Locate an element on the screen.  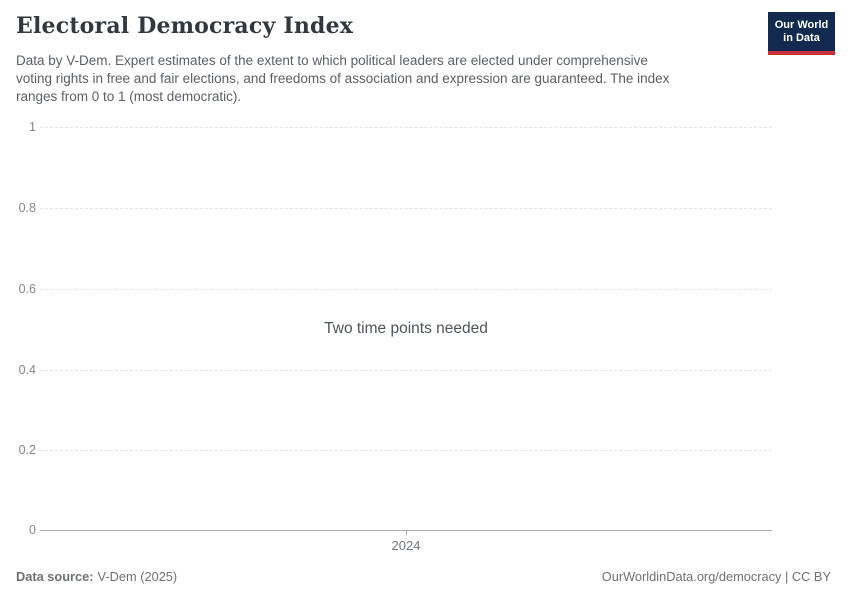
y-axis-tick-label: 0.2 is located at coordinates (27, 450).